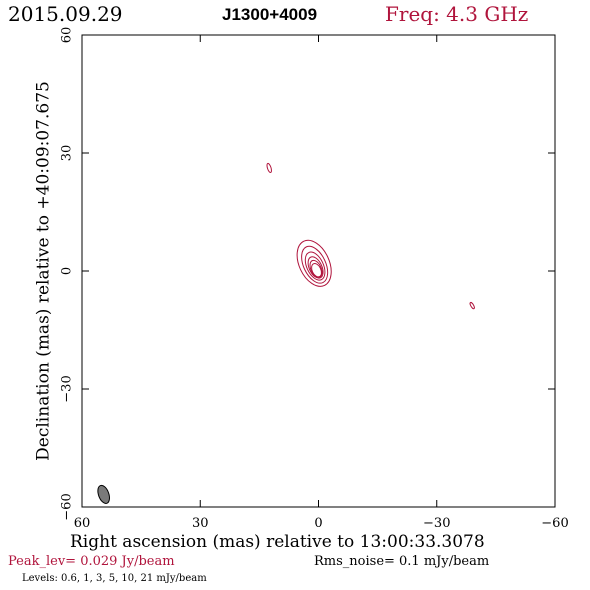  What do you see at coordinates (318, 523) in the screenshot?
I see `x-tick-label: 0` at bounding box center [318, 523].